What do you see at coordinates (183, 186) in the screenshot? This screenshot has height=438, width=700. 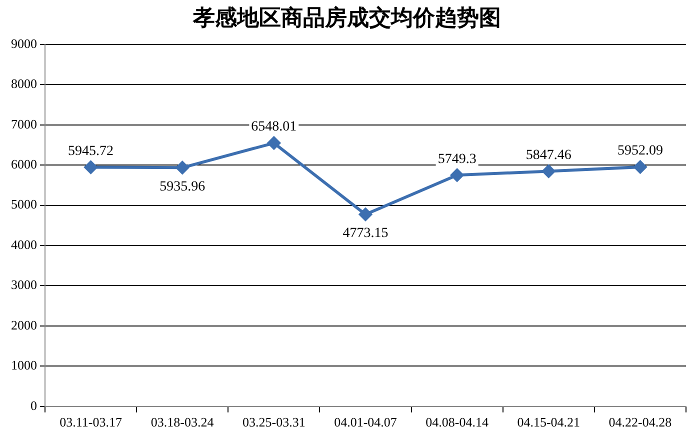 I see `data-label: 5935.96` at bounding box center [183, 186].